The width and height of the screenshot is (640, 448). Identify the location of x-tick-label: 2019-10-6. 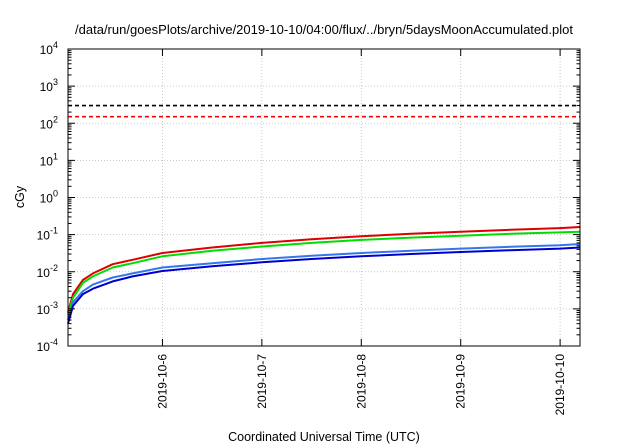
(162, 381).